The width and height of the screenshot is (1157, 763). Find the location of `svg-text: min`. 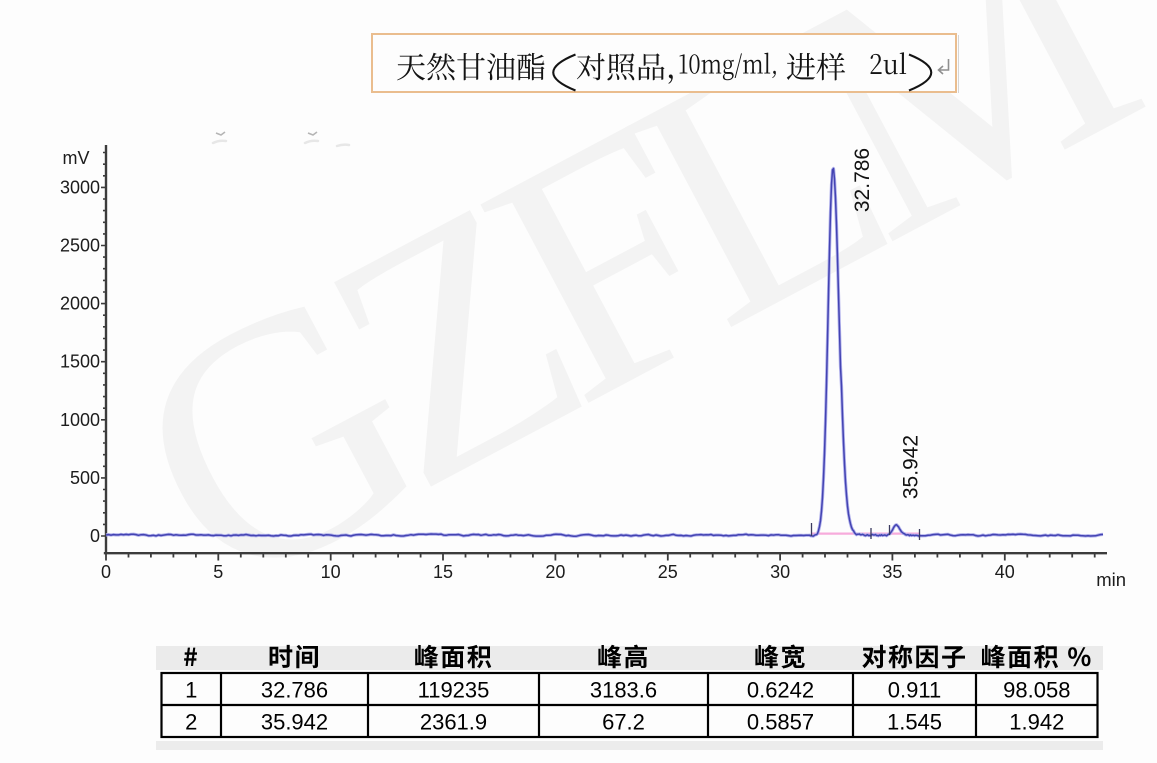

svg-text: min is located at coordinates (1111, 579).